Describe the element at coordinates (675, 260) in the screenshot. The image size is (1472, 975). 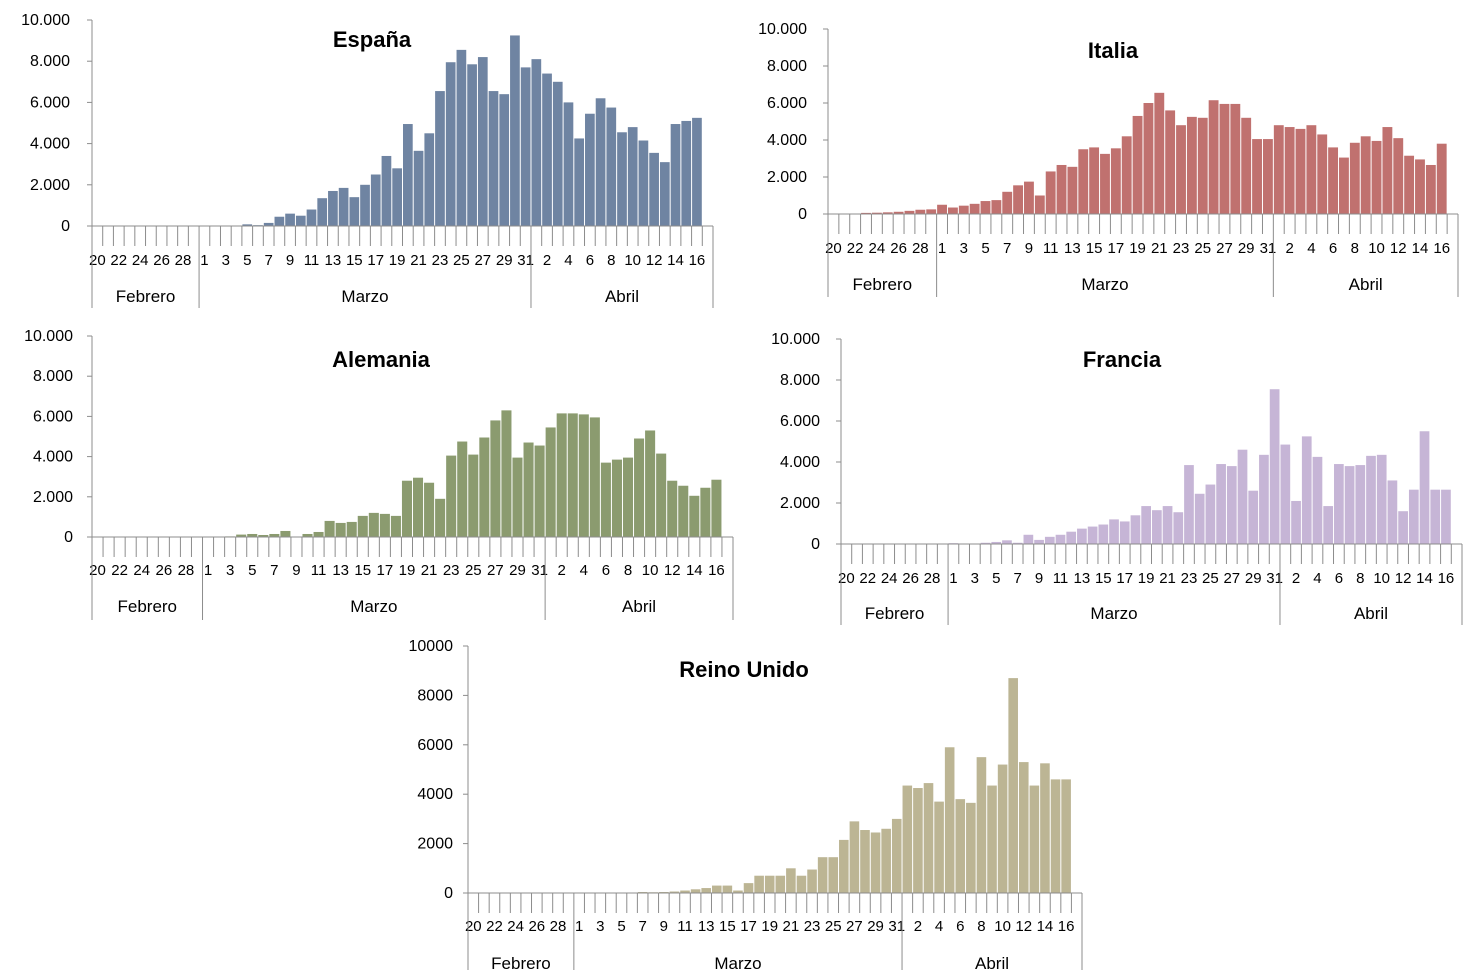
I see `x-tick-label: 14` at that location.